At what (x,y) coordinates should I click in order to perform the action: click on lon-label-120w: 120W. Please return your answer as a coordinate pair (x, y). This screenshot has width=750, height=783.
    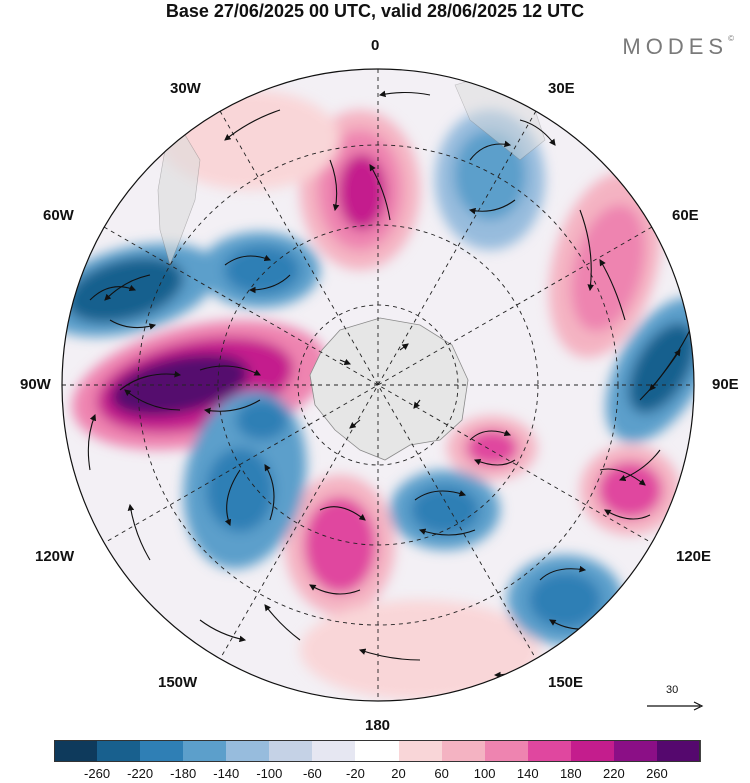
    Looking at the image, I should click on (55, 556).